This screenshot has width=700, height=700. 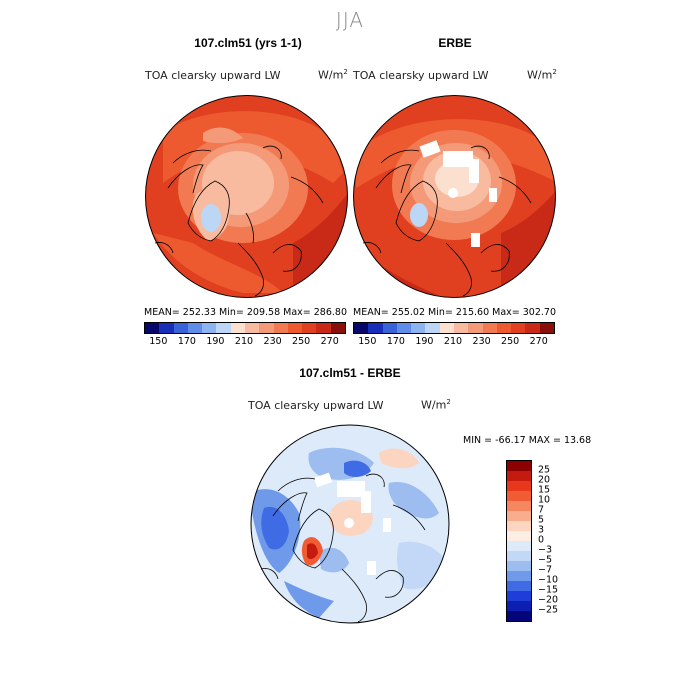 I want to click on panel-2-polar-map, so click(x=454, y=196).